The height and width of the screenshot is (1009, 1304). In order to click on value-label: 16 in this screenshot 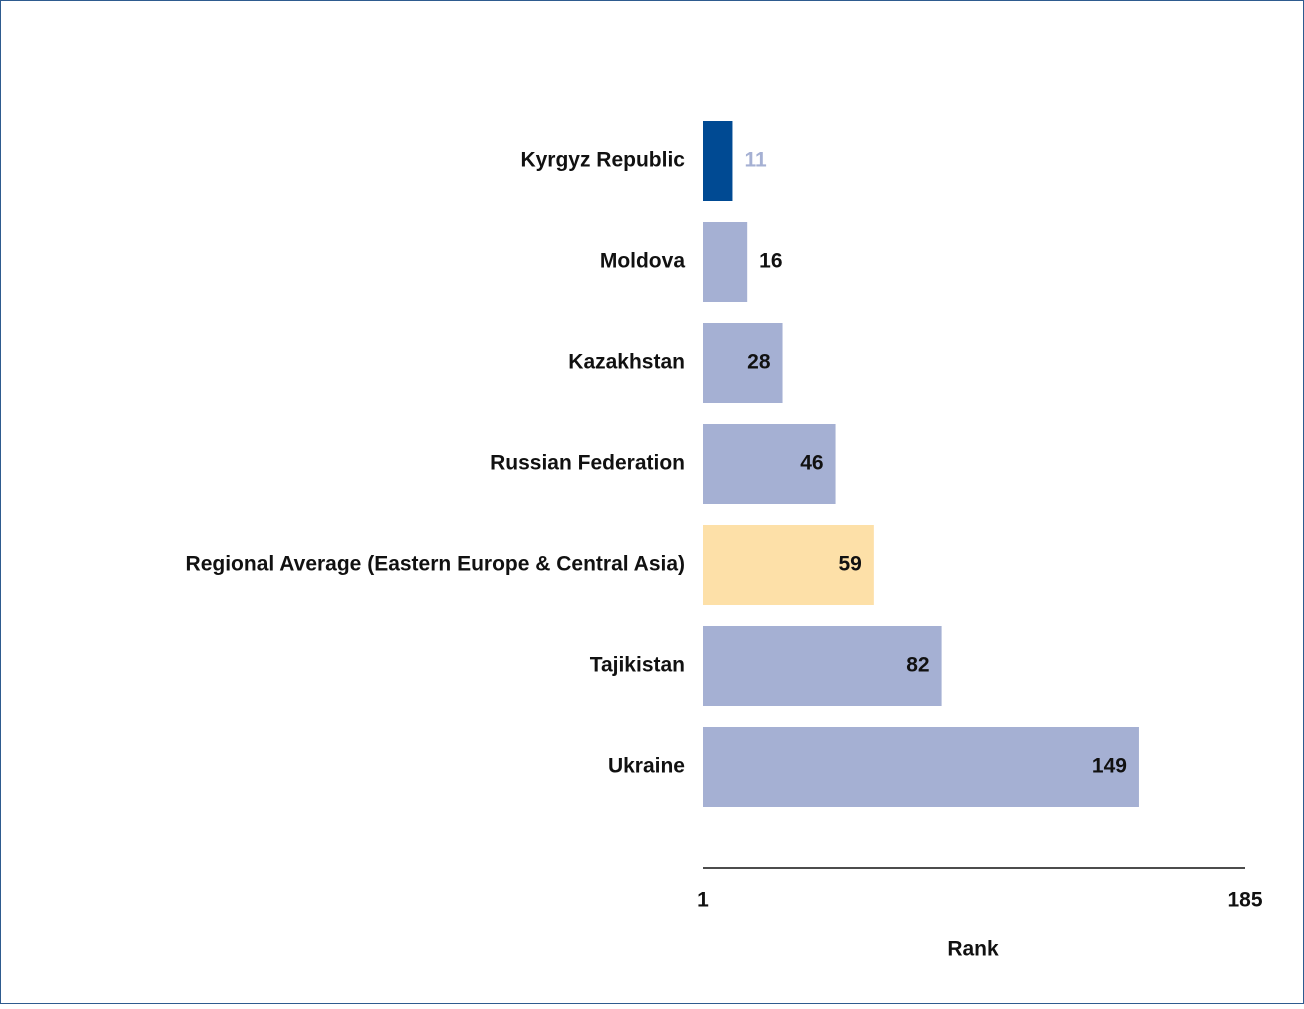, I will do `click(770, 261)`.